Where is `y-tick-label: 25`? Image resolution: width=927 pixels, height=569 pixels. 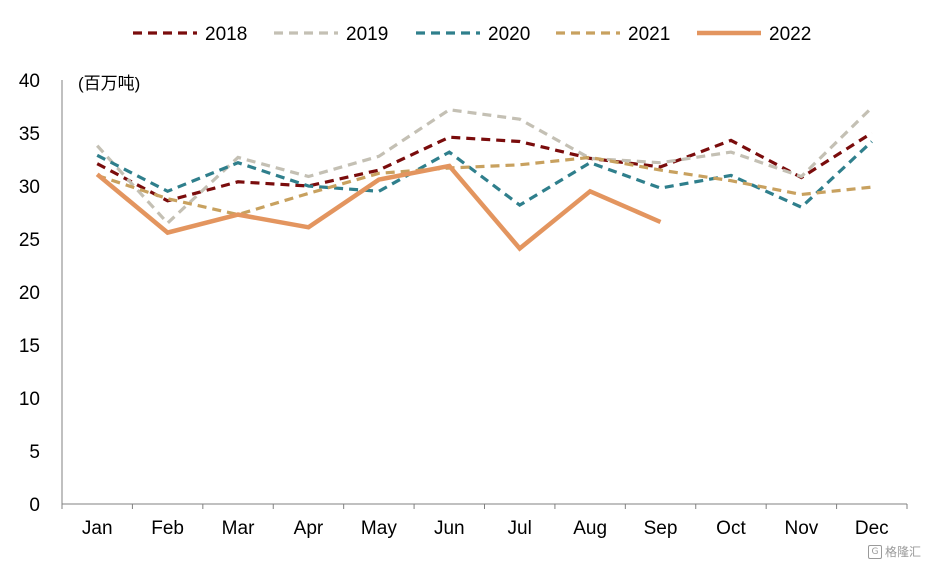
y-tick-label: 25 is located at coordinates (29, 240).